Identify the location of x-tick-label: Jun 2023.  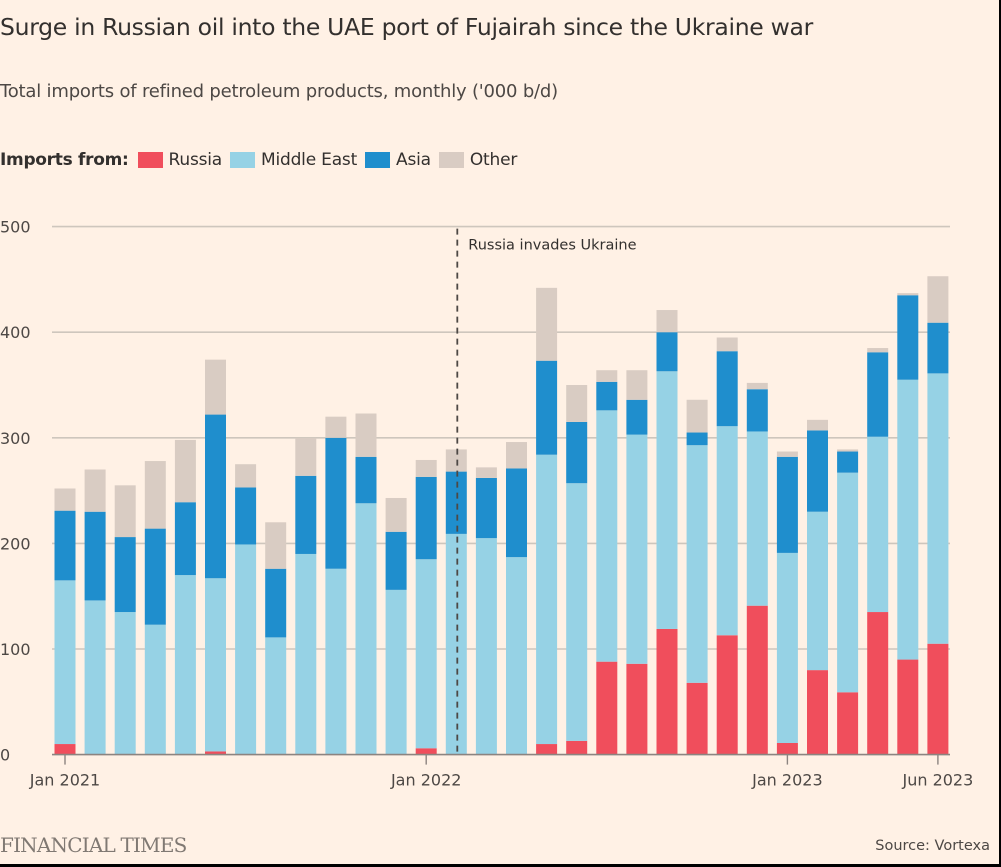
(937, 780).